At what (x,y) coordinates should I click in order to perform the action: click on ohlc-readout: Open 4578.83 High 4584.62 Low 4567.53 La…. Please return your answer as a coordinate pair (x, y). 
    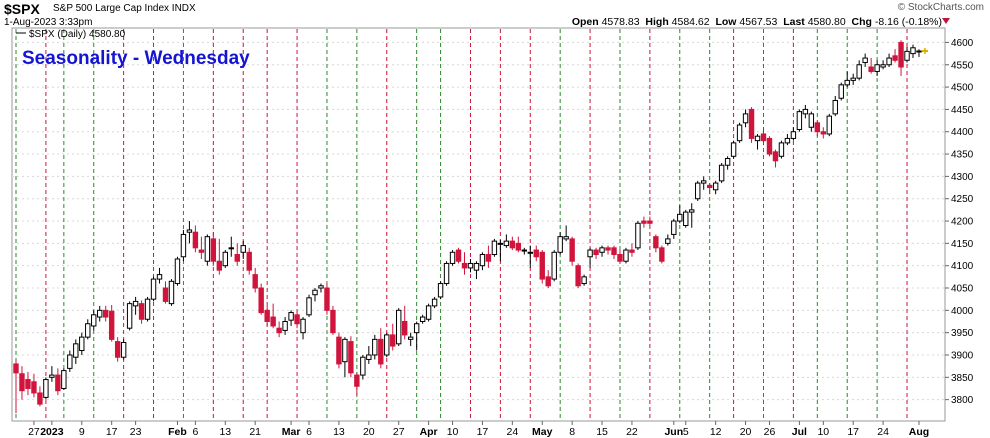
    Looking at the image, I should click on (757, 22).